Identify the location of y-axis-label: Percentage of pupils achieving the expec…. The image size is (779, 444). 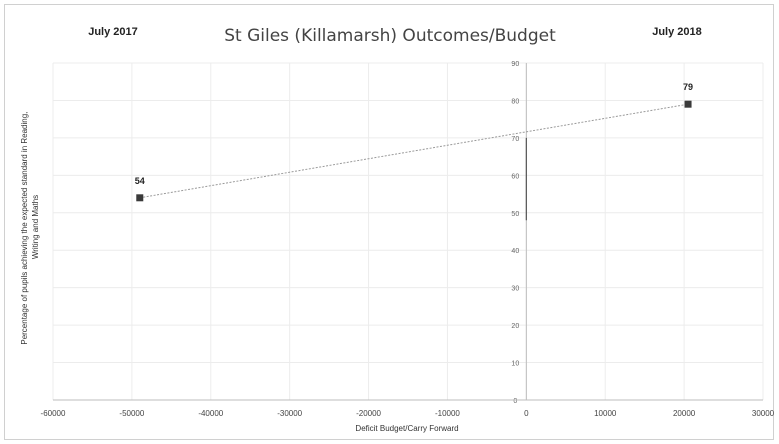
(30, 226).